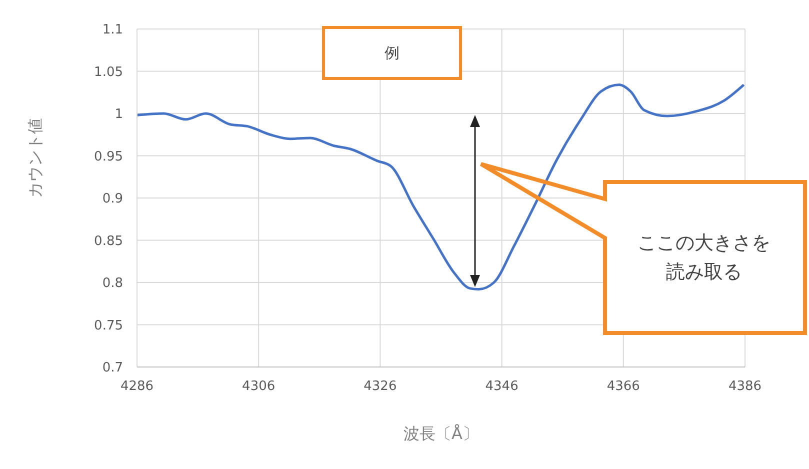 The height and width of the screenshot is (469, 809). I want to click on y-tick-label: 1, so click(118, 114).